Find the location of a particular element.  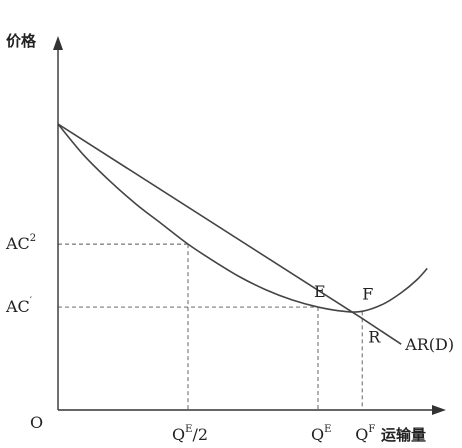

demand-series-label: AR(D) is located at coordinates (429, 344).